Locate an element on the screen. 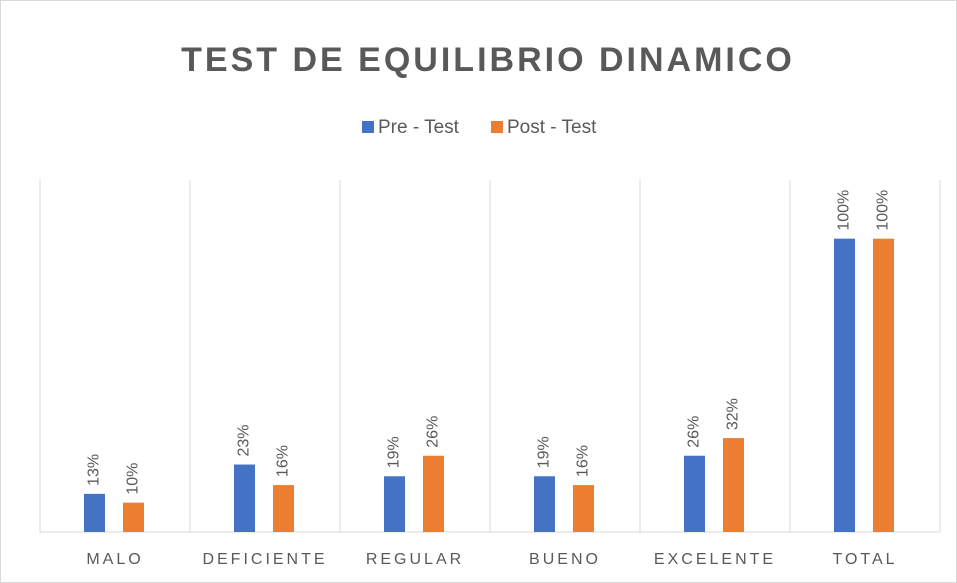  x-tick-label: MALO is located at coordinates (114, 559).